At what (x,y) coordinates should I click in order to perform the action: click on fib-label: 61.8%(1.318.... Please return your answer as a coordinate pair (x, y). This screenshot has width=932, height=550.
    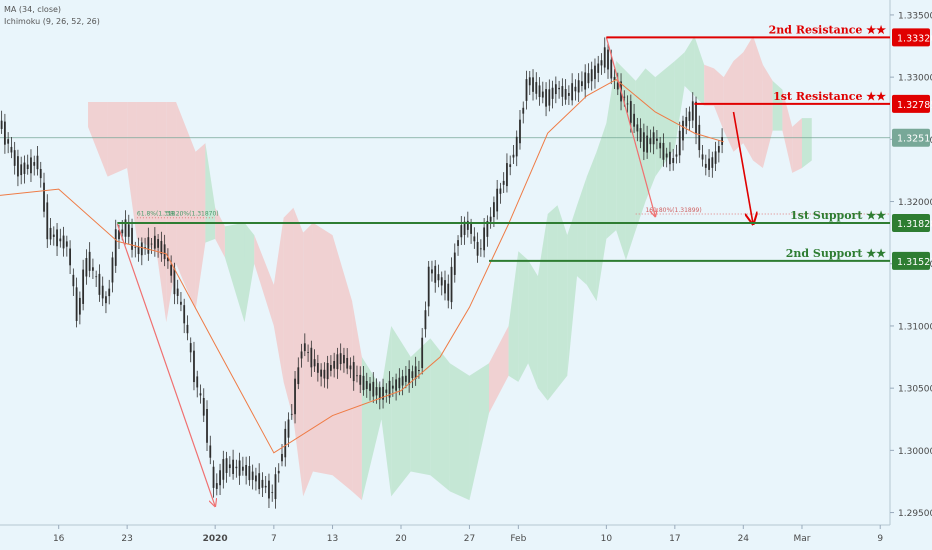
    Looking at the image, I should click on (159, 214).